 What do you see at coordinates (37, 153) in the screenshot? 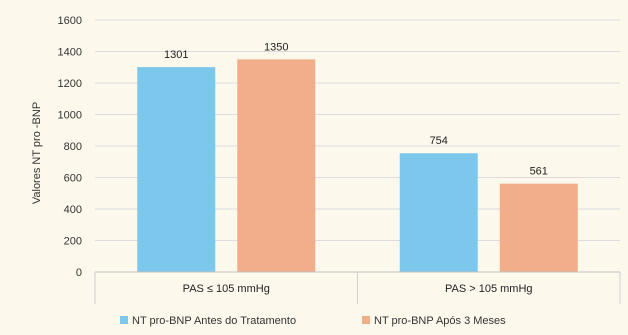
I see `y-axis-label: Valores NT pro -BNP` at bounding box center [37, 153].